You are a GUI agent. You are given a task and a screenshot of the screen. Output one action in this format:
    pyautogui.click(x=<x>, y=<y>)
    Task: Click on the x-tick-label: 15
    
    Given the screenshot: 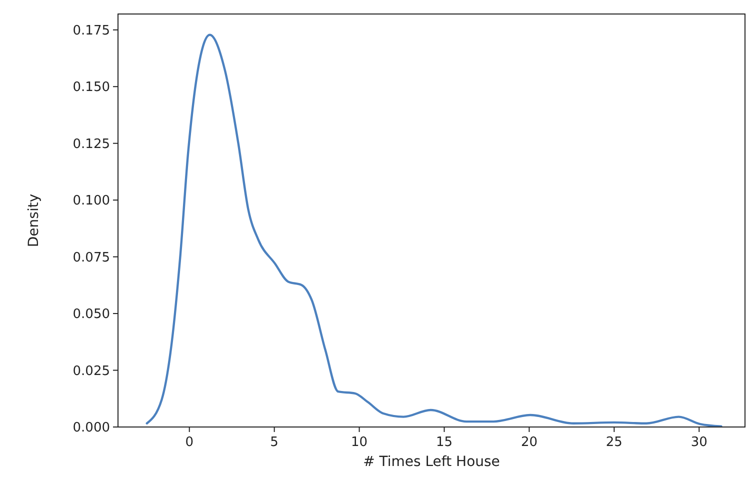 What is the action you would take?
    pyautogui.click(x=444, y=442)
    